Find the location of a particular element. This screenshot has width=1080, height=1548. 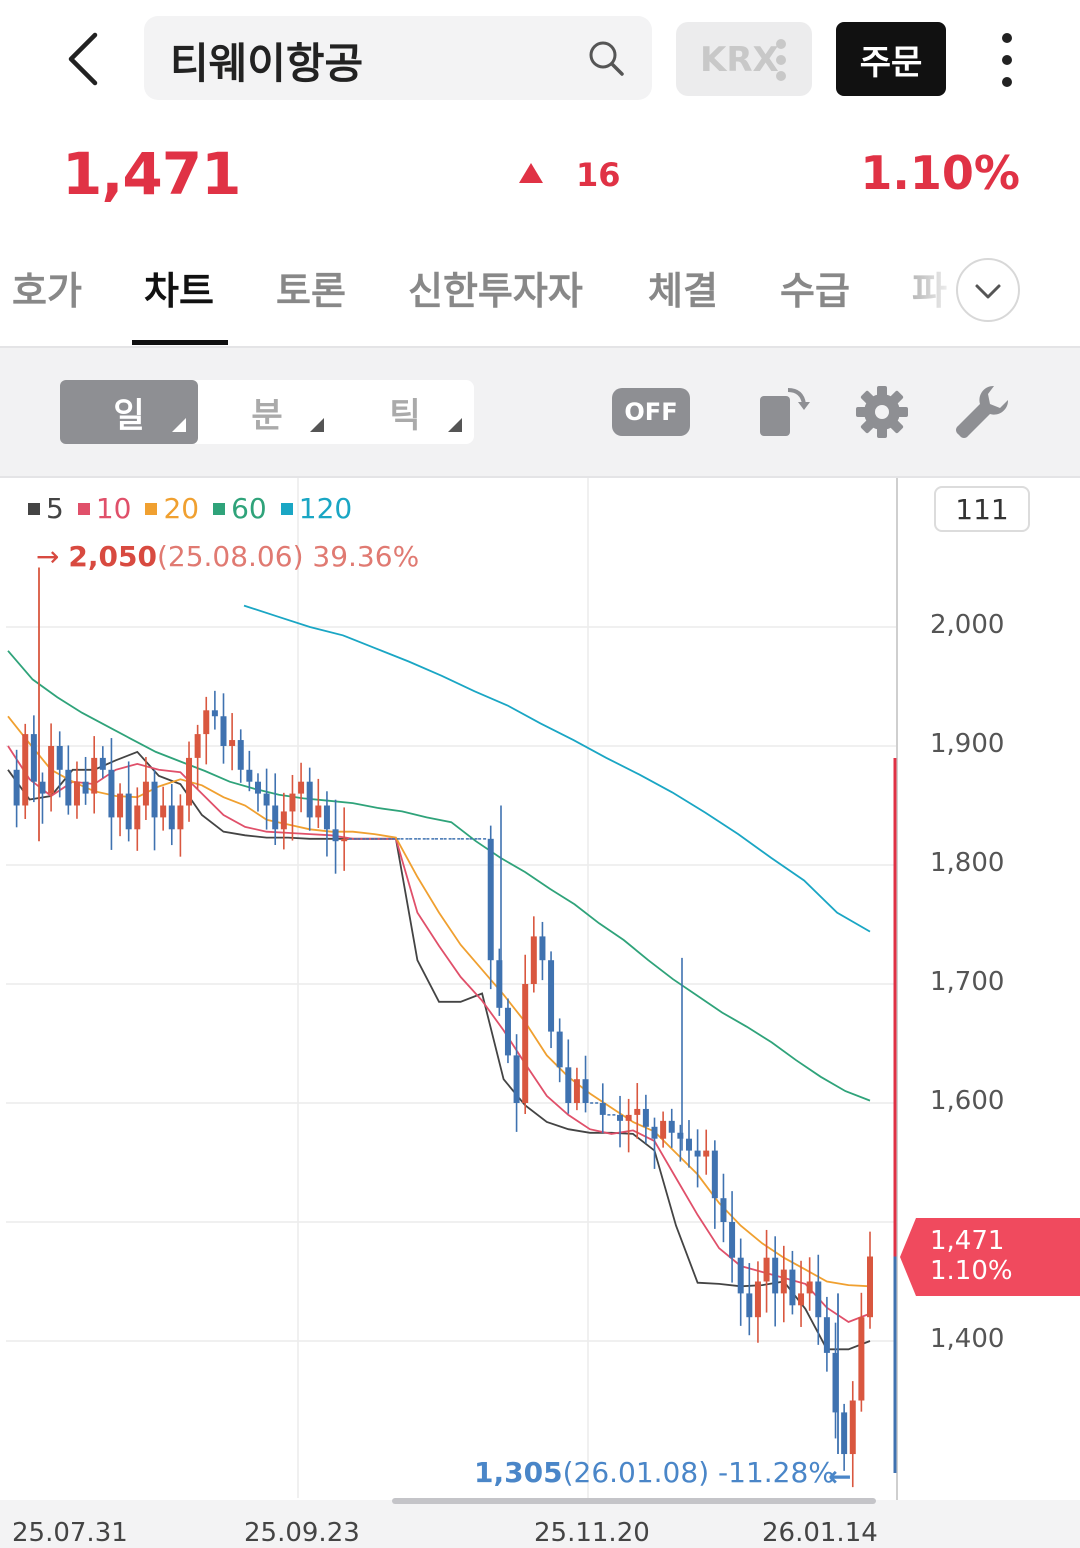

tab-trades: 체결 is located at coordinates (683, 291).